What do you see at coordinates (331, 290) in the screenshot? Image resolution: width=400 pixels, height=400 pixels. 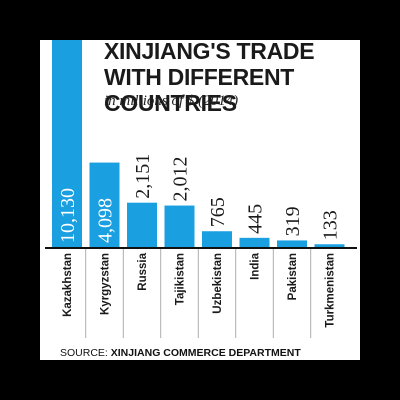 I see `category-label: Turkmenistan` at bounding box center [331, 290].